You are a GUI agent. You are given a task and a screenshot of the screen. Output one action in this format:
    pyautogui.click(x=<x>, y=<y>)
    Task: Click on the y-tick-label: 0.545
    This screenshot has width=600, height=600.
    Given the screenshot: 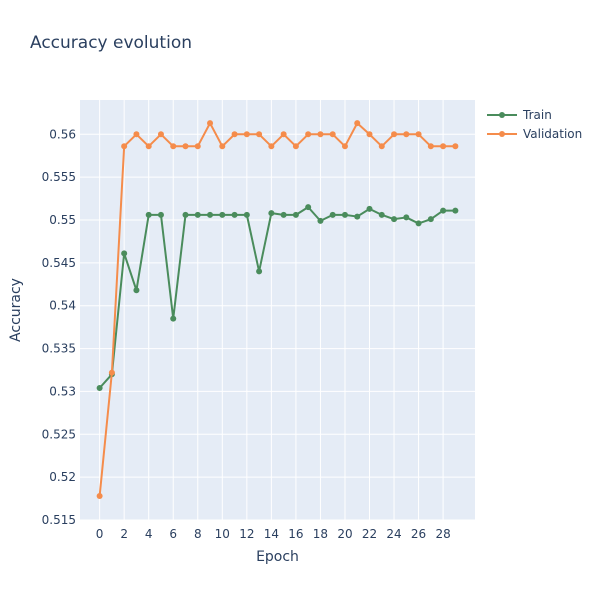 What is the action you would take?
    pyautogui.click(x=59, y=263)
    